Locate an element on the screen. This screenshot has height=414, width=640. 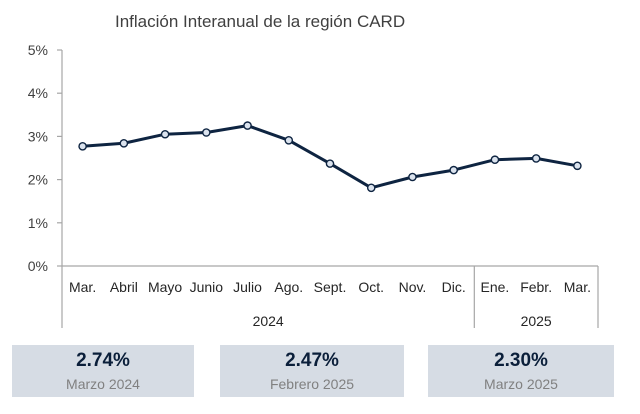
card-label: Marzo 2025 is located at coordinates (521, 384).